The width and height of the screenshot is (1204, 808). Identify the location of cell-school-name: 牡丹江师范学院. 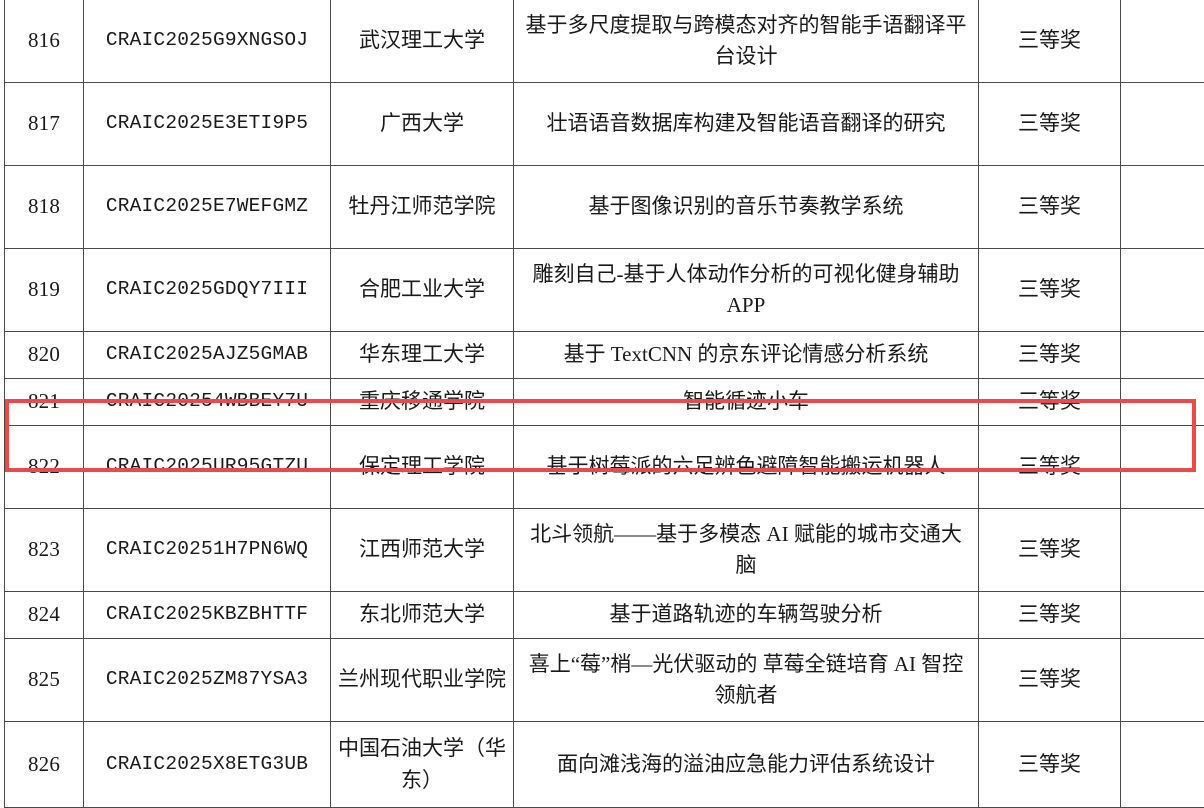
(422, 207).